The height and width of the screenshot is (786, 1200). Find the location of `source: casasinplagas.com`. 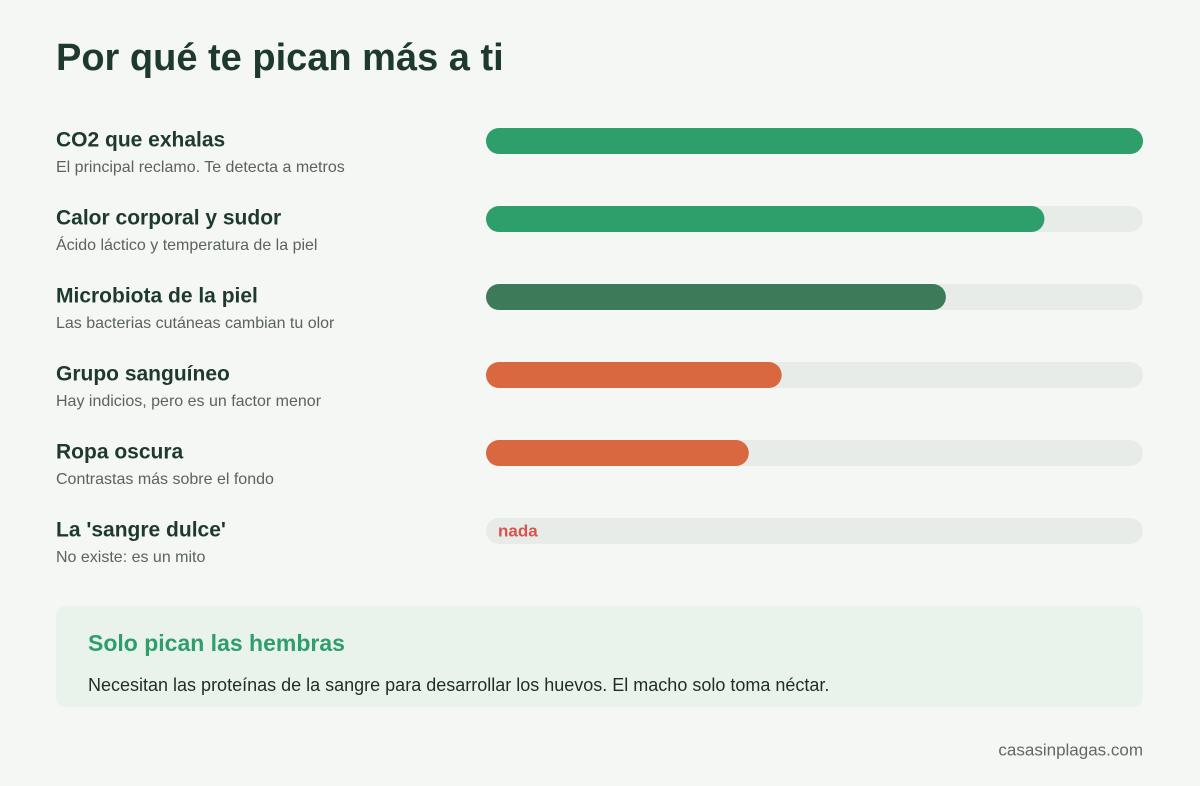

source: casasinplagas.com is located at coordinates (1070, 749).